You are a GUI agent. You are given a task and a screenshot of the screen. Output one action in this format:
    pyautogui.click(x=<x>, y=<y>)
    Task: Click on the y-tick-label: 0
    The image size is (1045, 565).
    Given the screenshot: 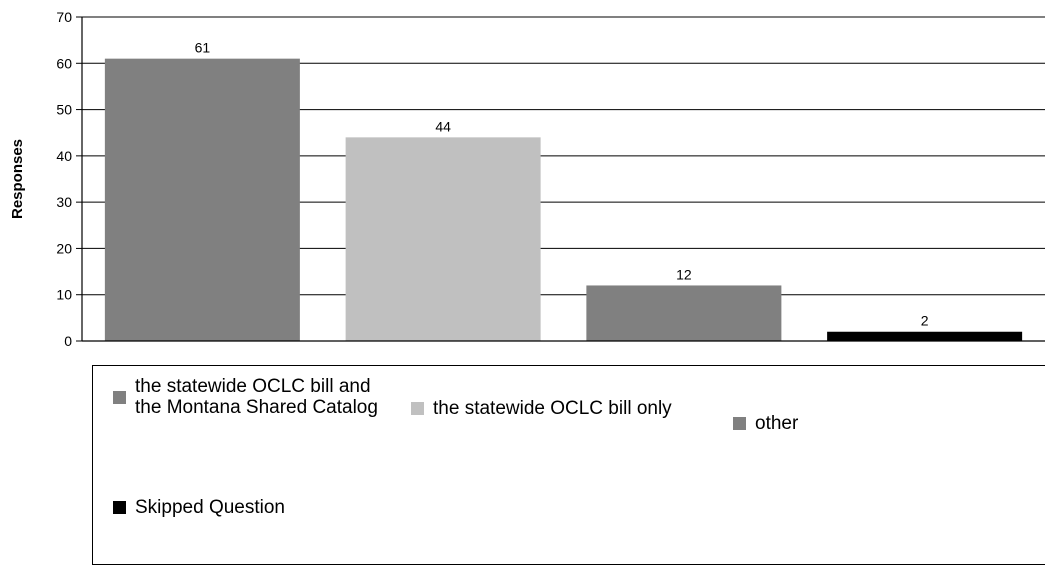 What is the action you would take?
    pyautogui.click(x=68, y=341)
    